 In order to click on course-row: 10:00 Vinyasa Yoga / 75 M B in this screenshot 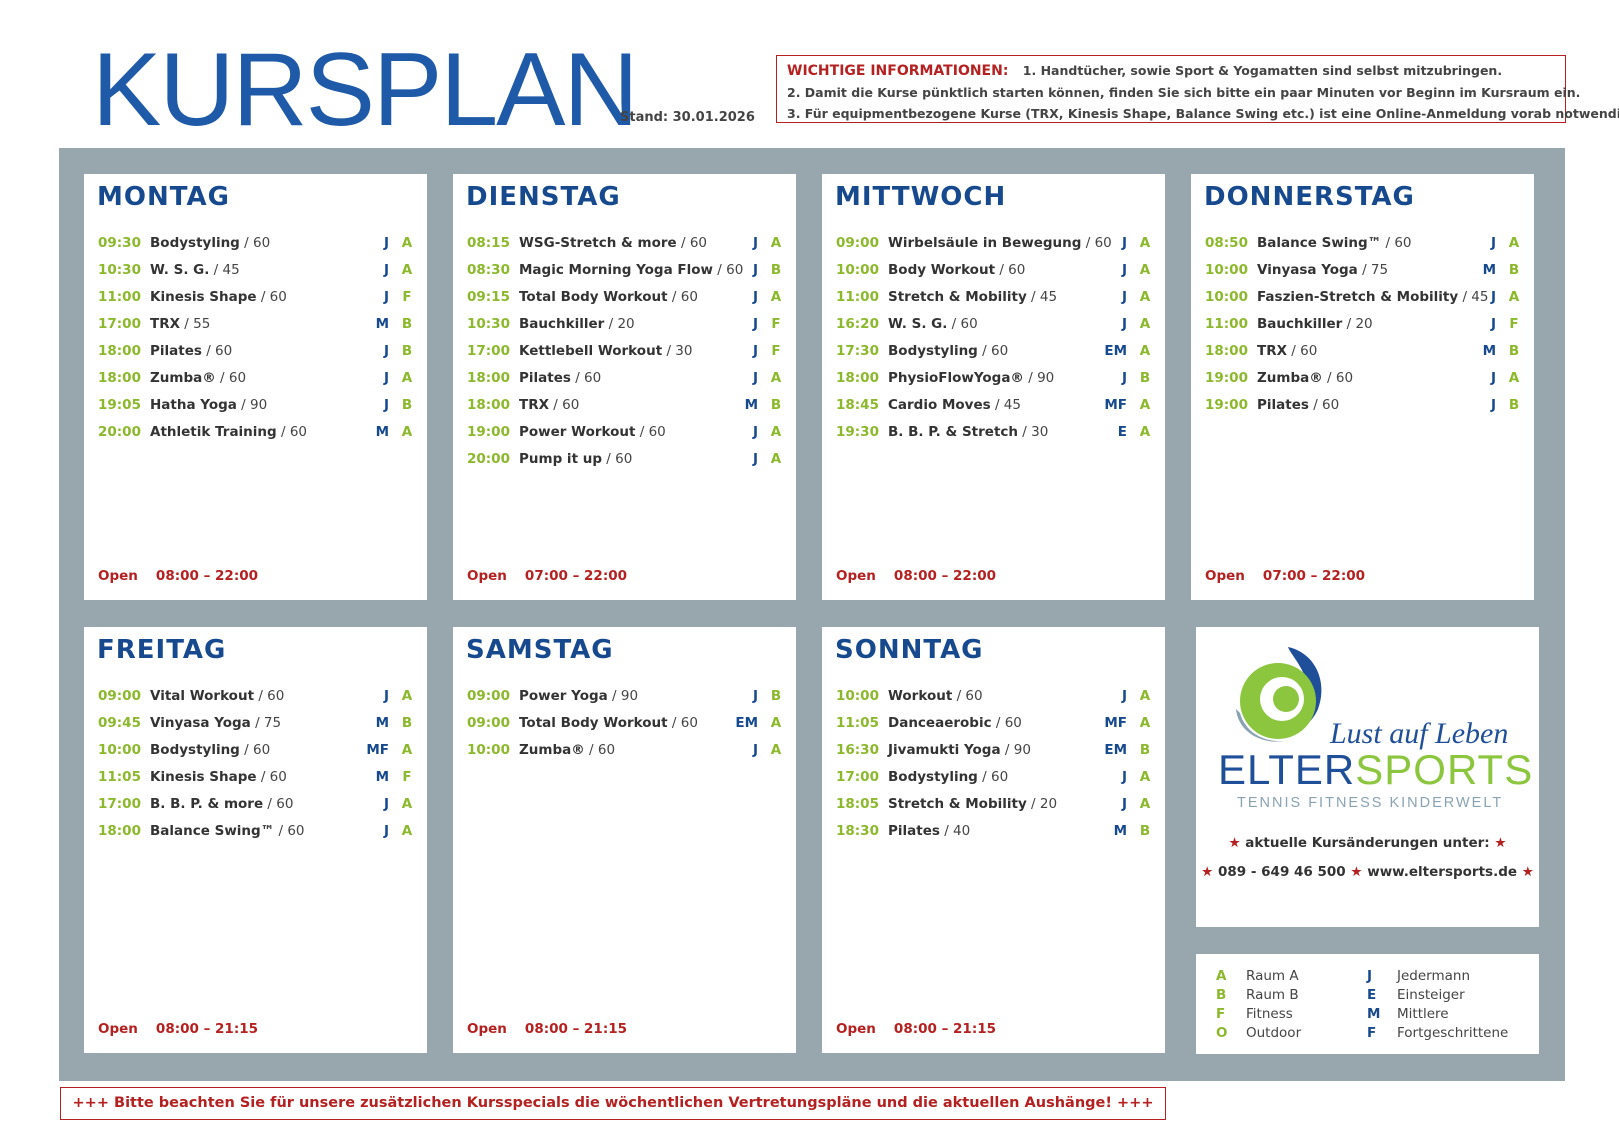, I will do `click(1363, 271)`.